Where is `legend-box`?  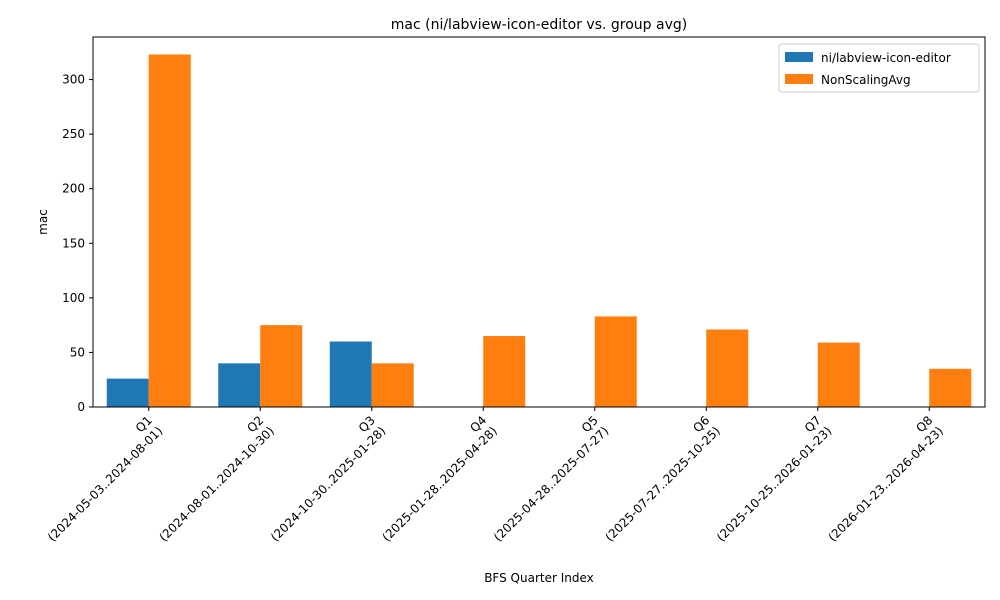
legend-box is located at coordinates (879, 68).